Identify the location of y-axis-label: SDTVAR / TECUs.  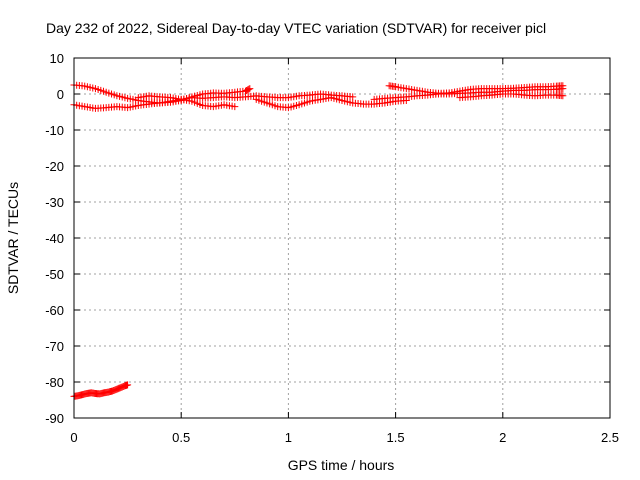
(13, 238).